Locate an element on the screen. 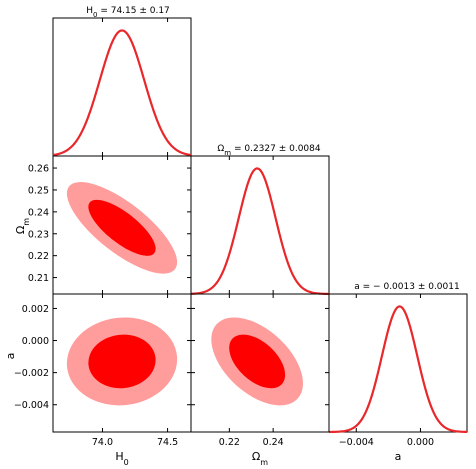  y-tick-label: 0.25 is located at coordinates (38, 190).